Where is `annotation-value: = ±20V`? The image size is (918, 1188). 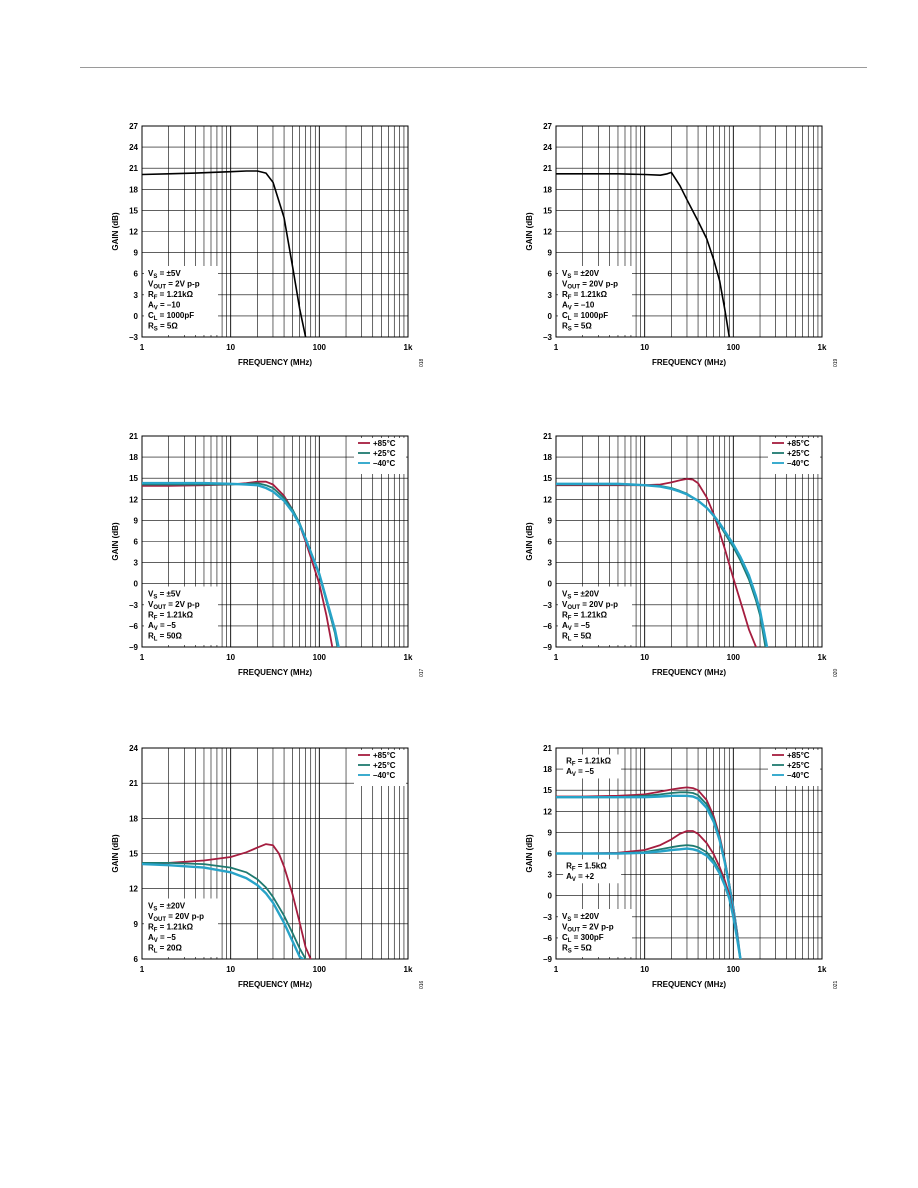
annotation-value: = ±20V is located at coordinates (585, 594).